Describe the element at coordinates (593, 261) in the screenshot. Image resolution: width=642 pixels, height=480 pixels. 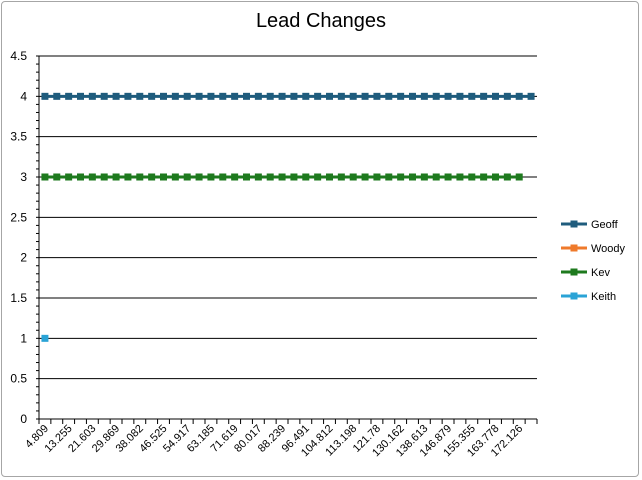
I see `legend: Geoff Woody Kev Keith` at that location.